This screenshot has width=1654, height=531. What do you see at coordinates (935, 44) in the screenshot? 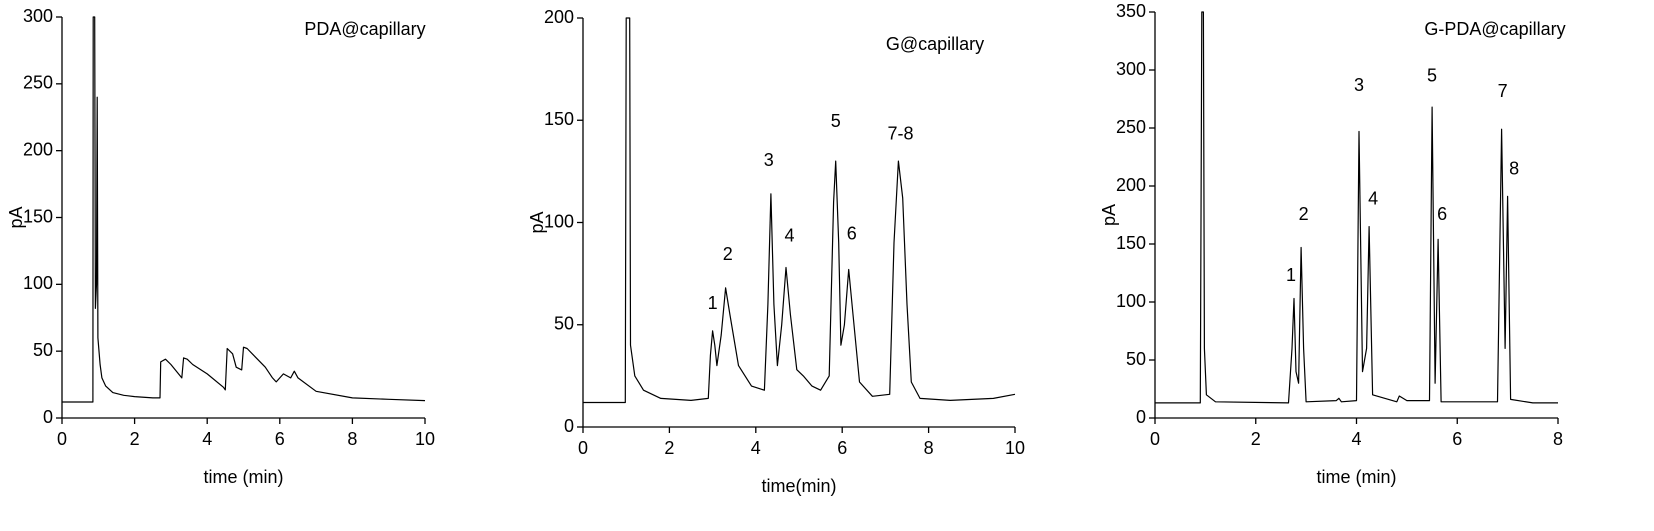
I see `panel-title: G@capillary` at bounding box center [935, 44].